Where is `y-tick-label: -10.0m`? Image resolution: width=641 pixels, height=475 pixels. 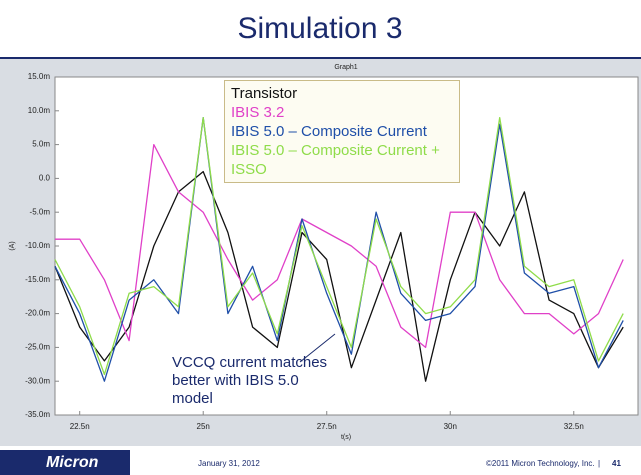
y-tick-label: -10.0m is located at coordinates (37, 245).